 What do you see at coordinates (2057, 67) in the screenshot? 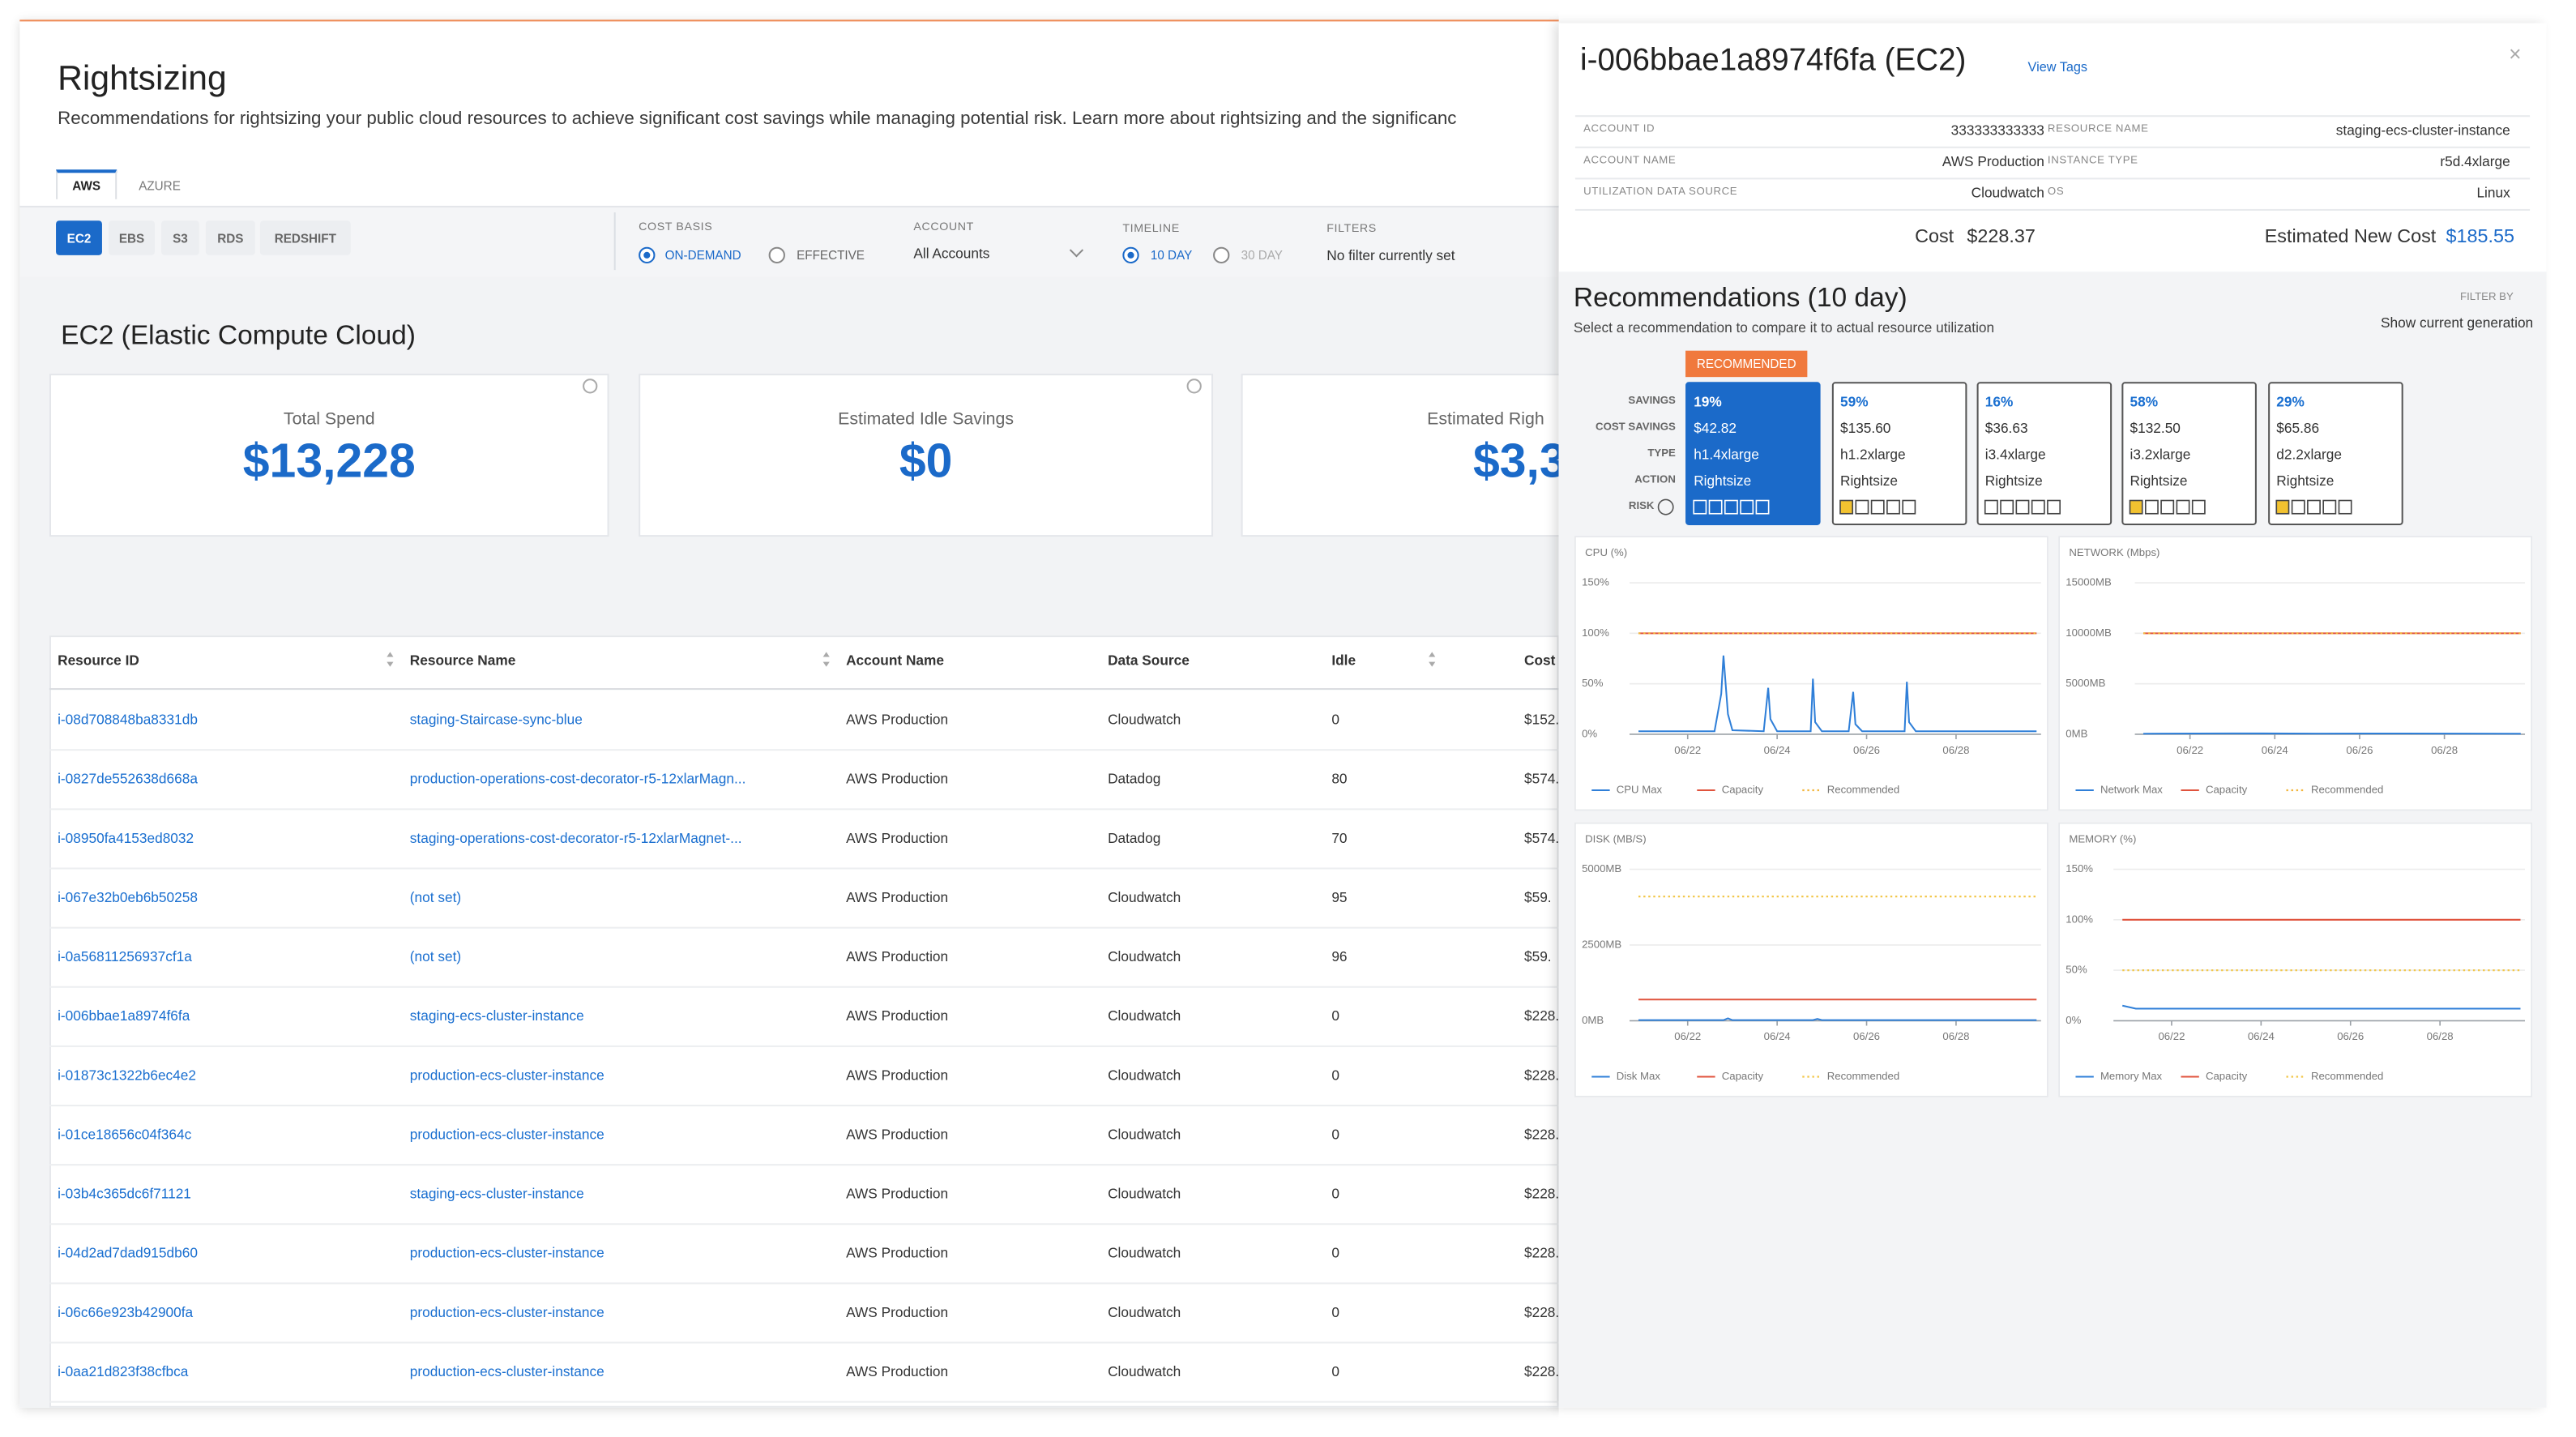
I see `view-tags-link: View Tags` at bounding box center [2057, 67].